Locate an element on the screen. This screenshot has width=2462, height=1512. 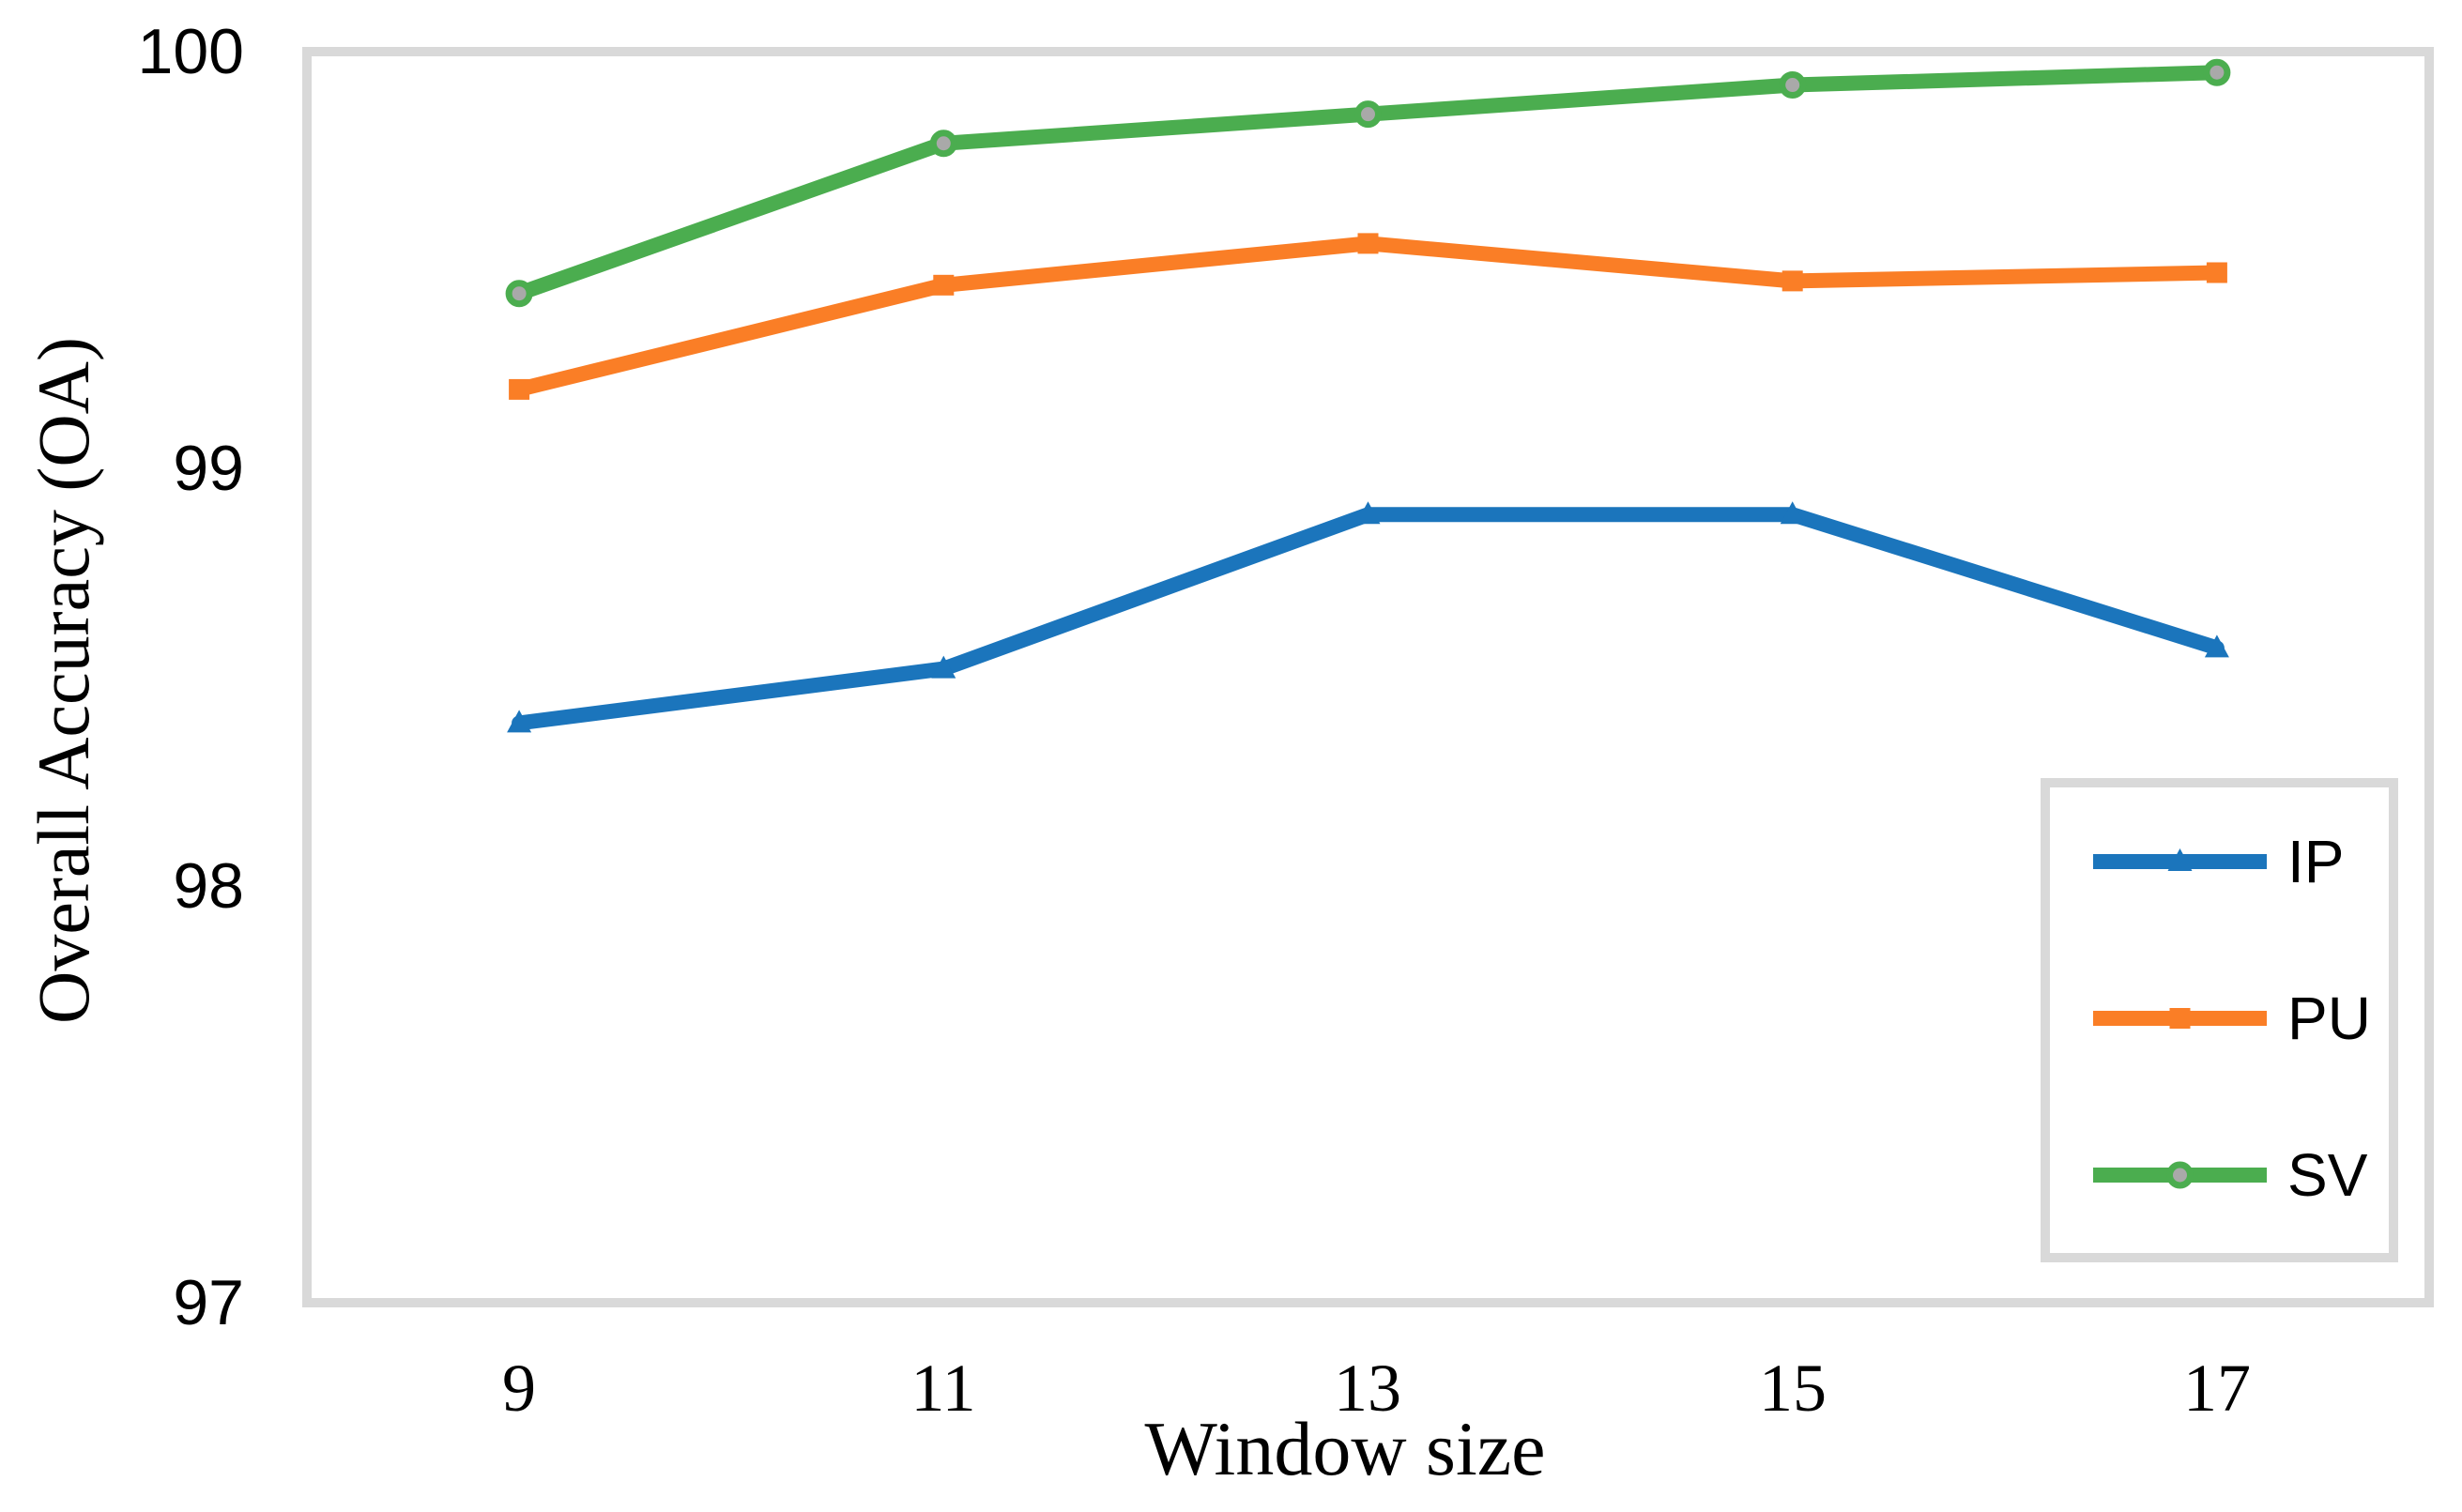
y-tick-label: 98 is located at coordinates (208, 886).